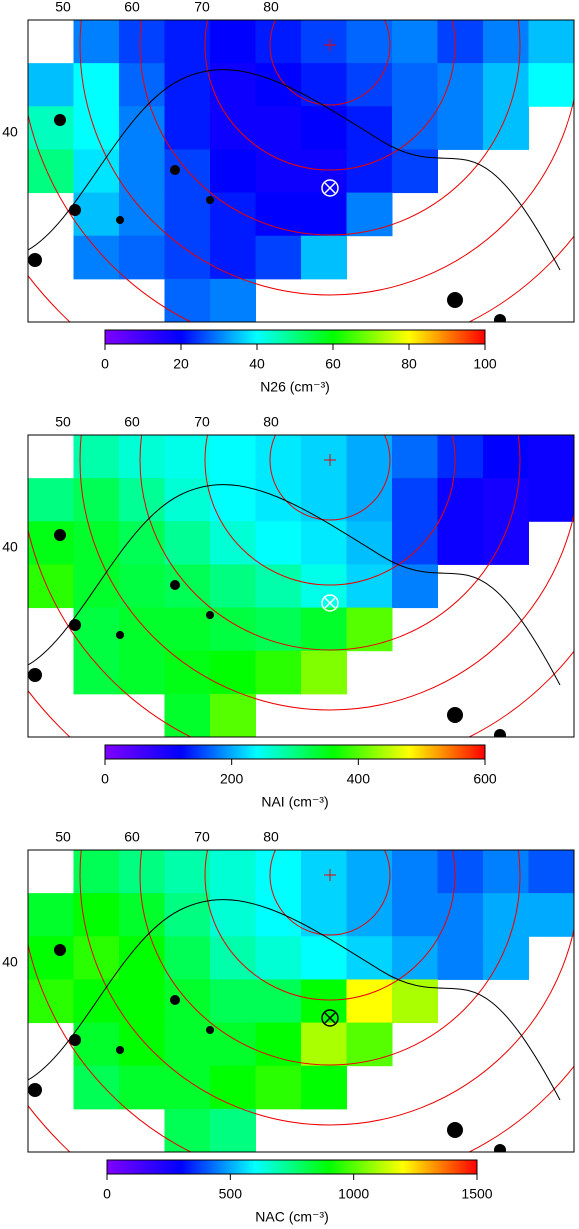  What do you see at coordinates (295, 387) in the screenshot?
I see `colorbar-label: N26 (cm⁻³)` at bounding box center [295, 387].